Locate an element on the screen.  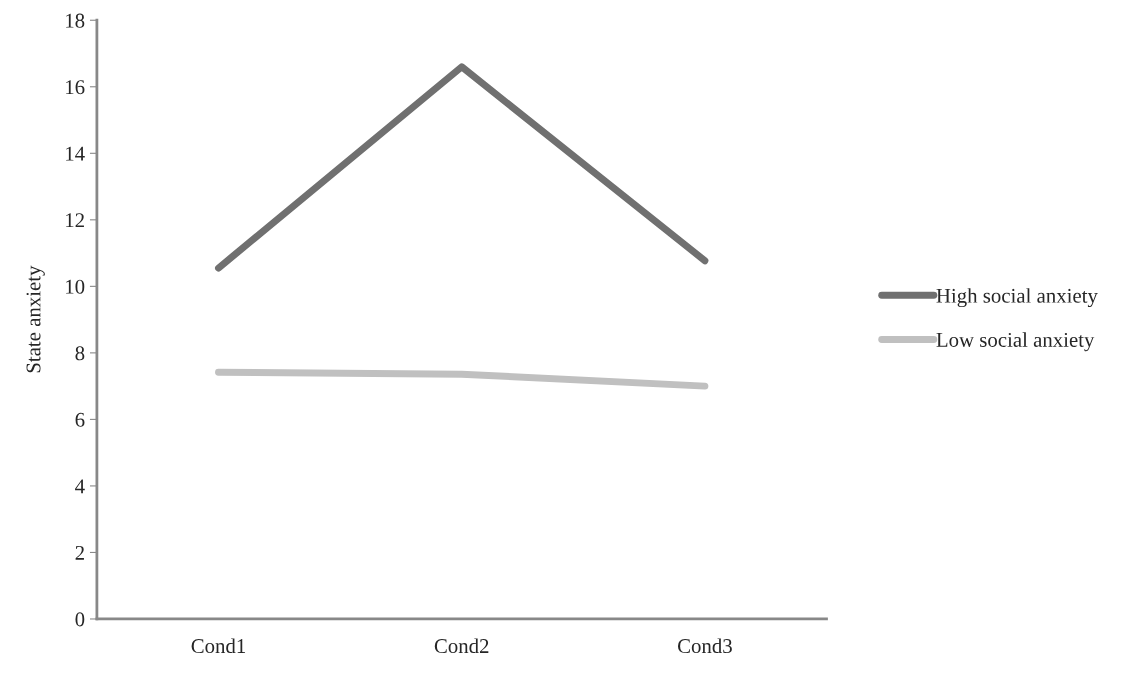
y-tick-label: 14 is located at coordinates (75, 153).